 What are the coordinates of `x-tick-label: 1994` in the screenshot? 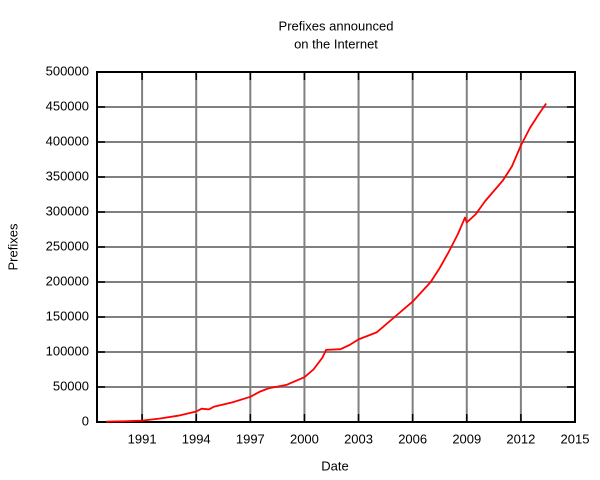 It's located at (196, 438).